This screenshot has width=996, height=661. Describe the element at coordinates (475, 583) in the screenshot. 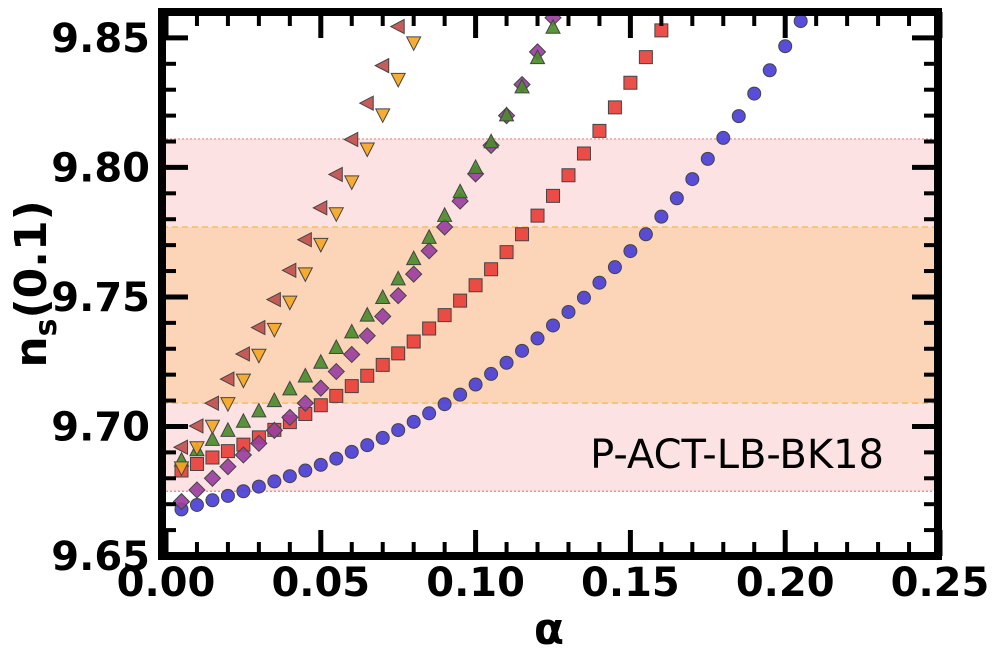

I see `x-tick-label: 0.10` at that location.